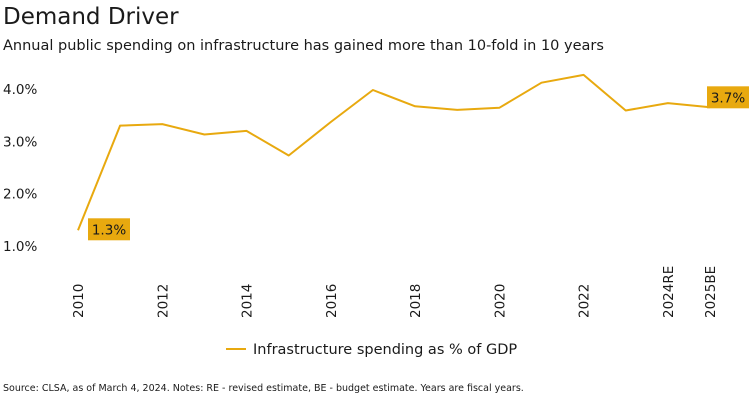 The height and width of the screenshot is (404, 750). What do you see at coordinates (163, 301) in the screenshot?
I see `x-tick-label: 2012` at bounding box center [163, 301].